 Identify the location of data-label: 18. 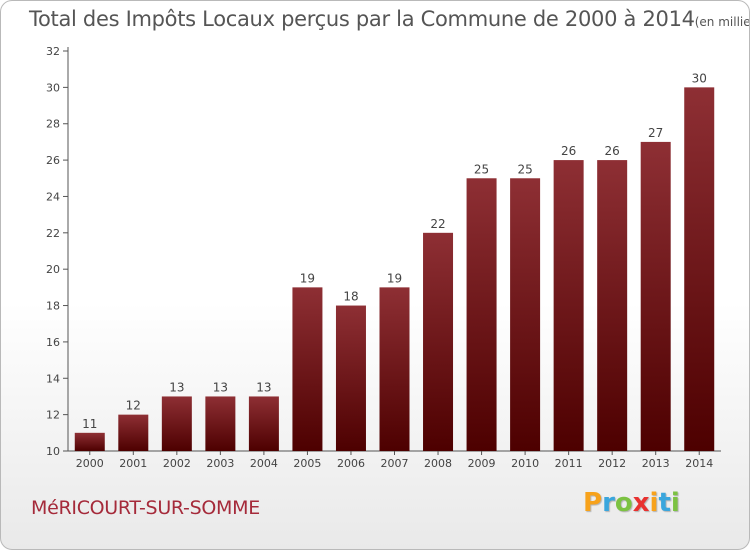
(350, 297).